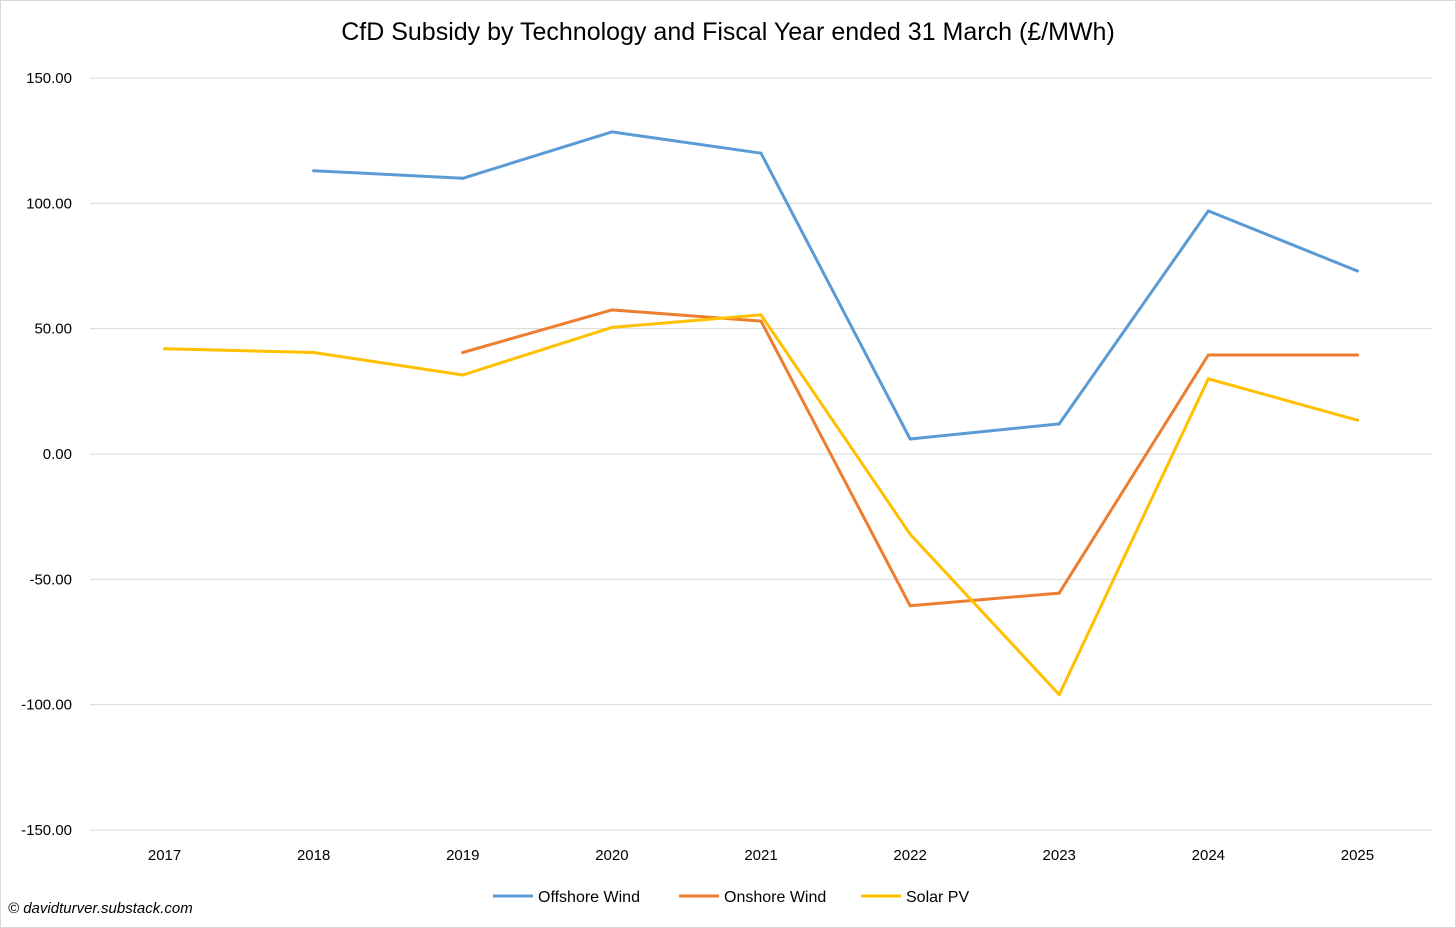 The height and width of the screenshot is (928, 1456). I want to click on y-tick-label: 50.00, so click(53, 329).